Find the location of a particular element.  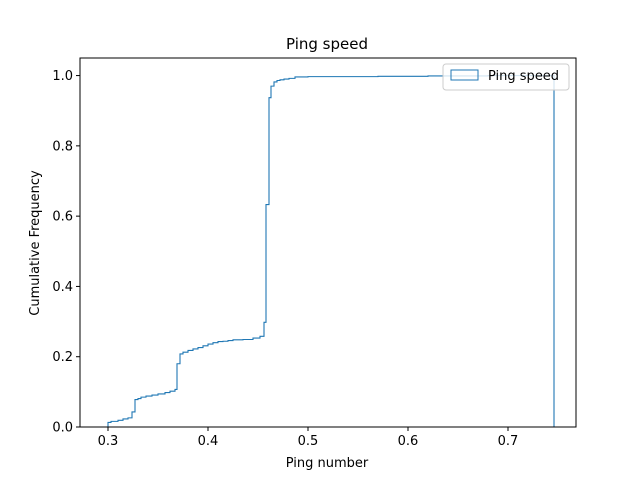

x-tick-label: 0.7 is located at coordinates (508, 441).